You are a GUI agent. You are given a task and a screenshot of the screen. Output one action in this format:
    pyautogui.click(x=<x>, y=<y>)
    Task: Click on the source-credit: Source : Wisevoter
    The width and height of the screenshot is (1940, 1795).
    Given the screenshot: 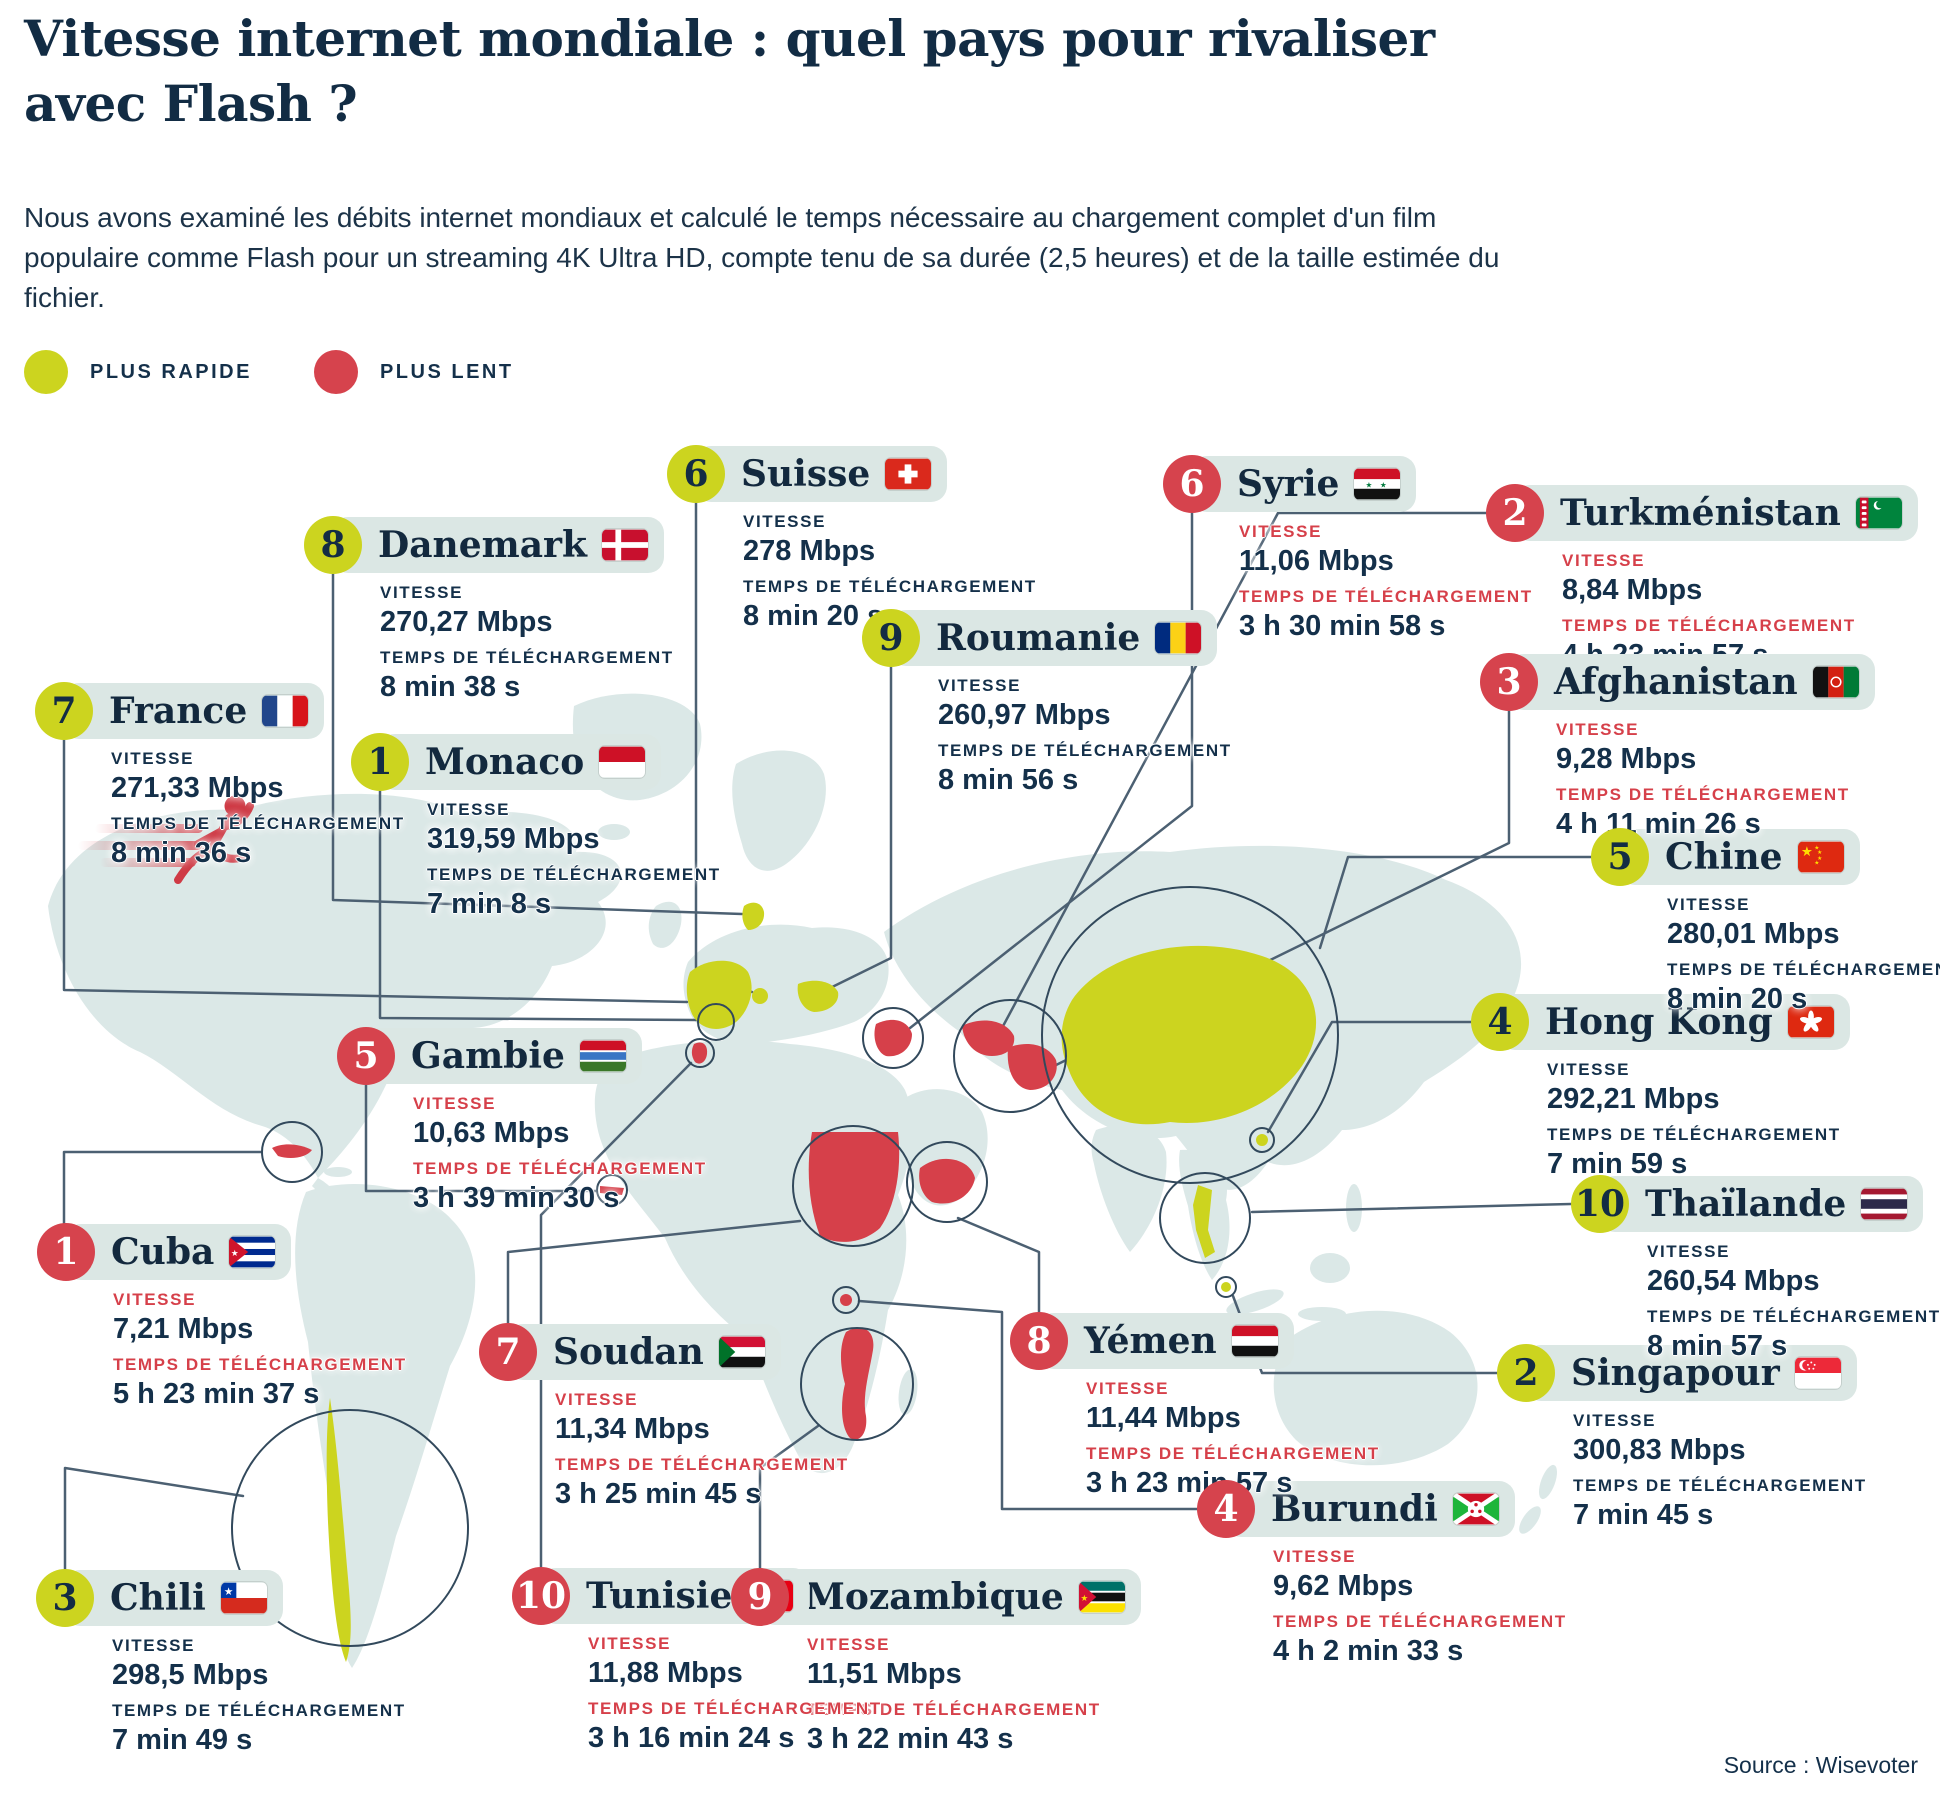 What is the action you would take?
    pyautogui.click(x=1820, y=1765)
    